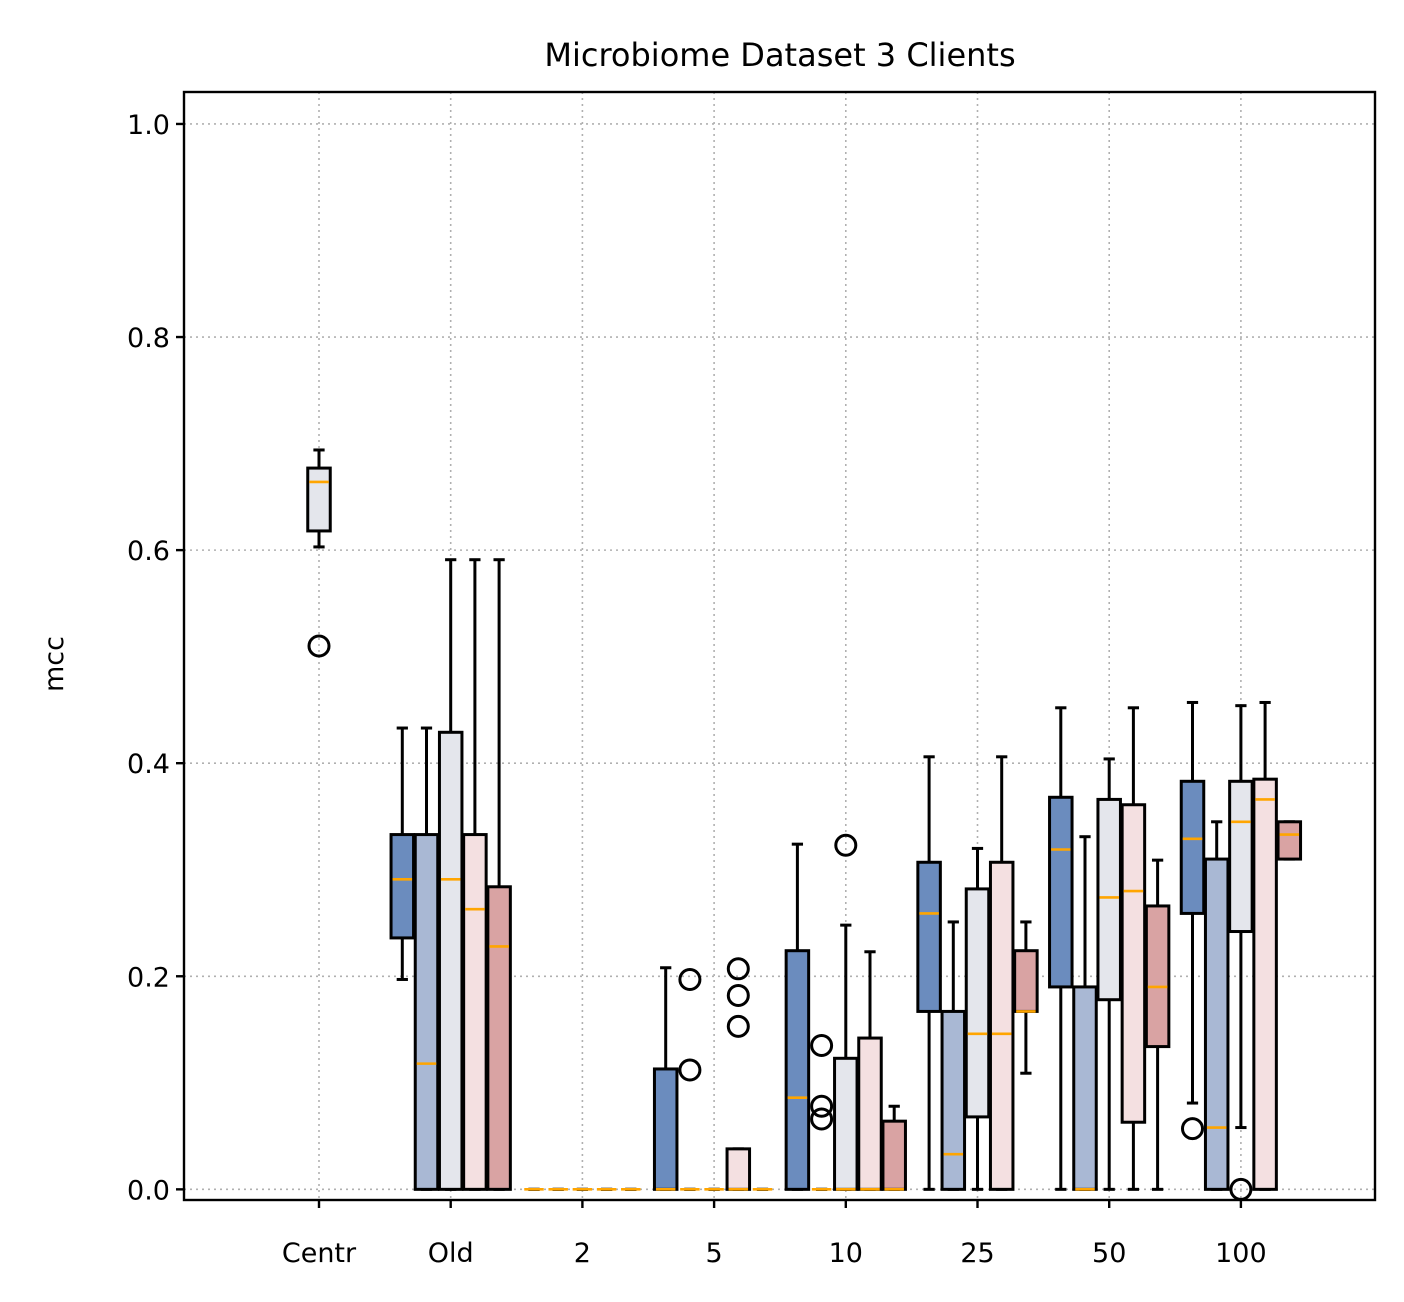 Image resolution: width=1404 pixels, height=1302 pixels. What do you see at coordinates (582, 1253) in the screenshot?
I see `x-tick-label: 2` at bounding box center [582, 1253].